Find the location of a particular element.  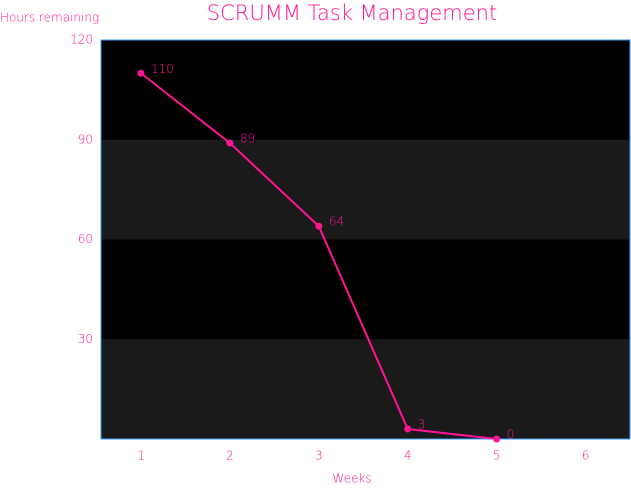

x-tick-label: 6 is located at coordinates (586, 456).